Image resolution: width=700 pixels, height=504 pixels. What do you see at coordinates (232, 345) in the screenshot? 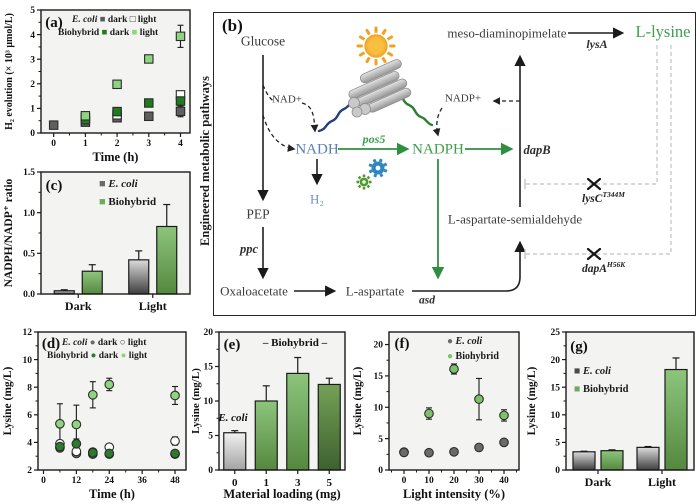
I see `svg-text: (e)` at bounding box center [232, 345].